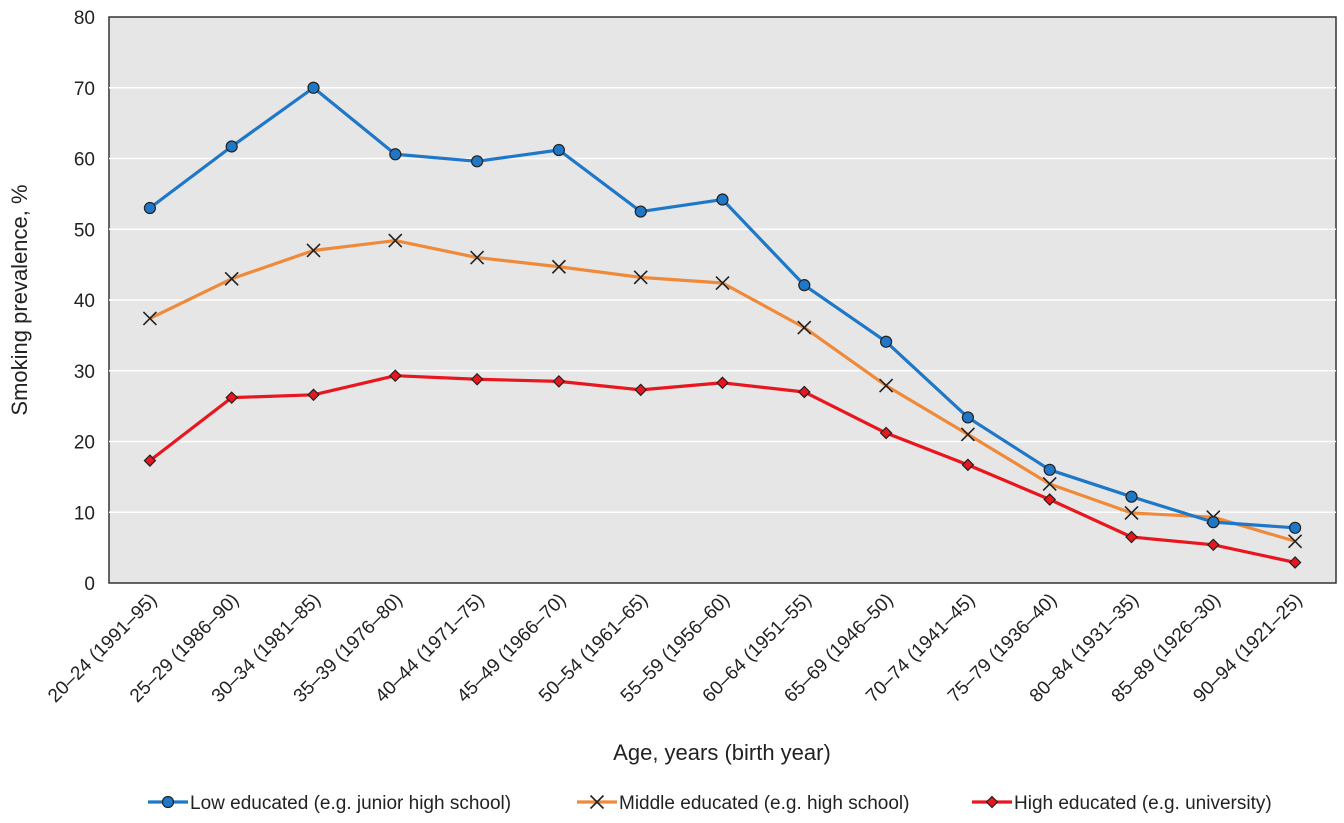 The height and width of the screenshot is (823, 1344). Describe the element at coordinates (84, 89) in the screenshot. I see `y-tick-label: 70` at that location.